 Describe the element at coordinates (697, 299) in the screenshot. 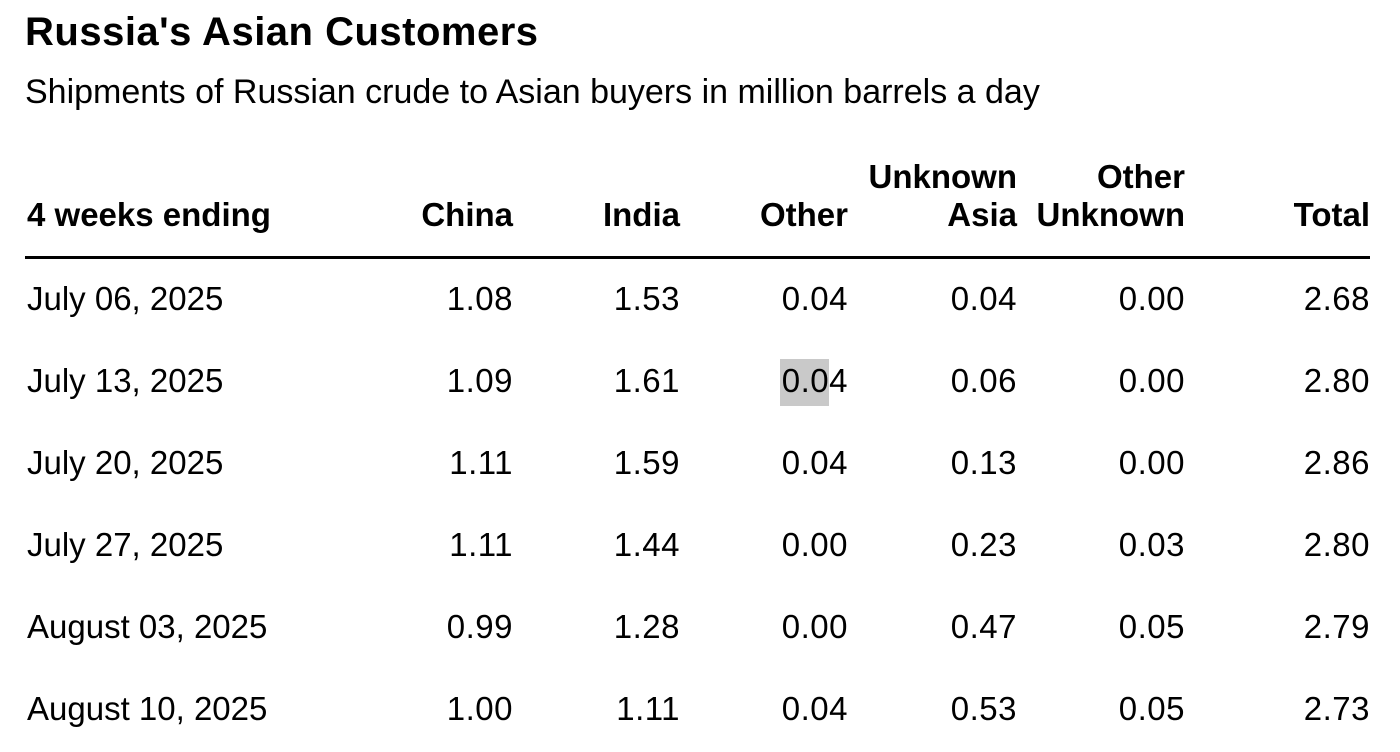

I see `table-row: July 06, 2025 1.08 1.53 0.04 0.04 0.00 2.68` at that location.